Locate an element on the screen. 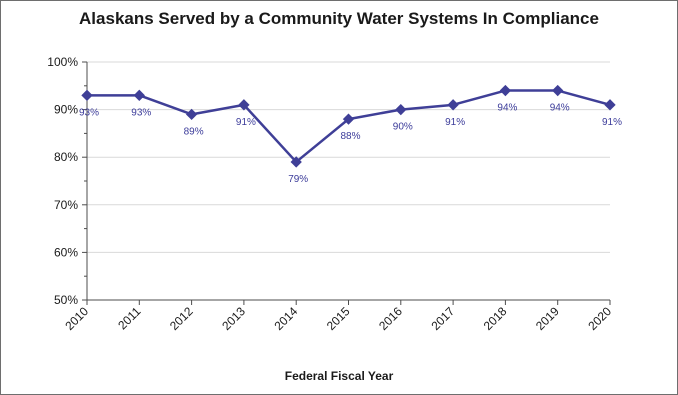  x-tick-label: 2010 is located at coordinates (76, 318).